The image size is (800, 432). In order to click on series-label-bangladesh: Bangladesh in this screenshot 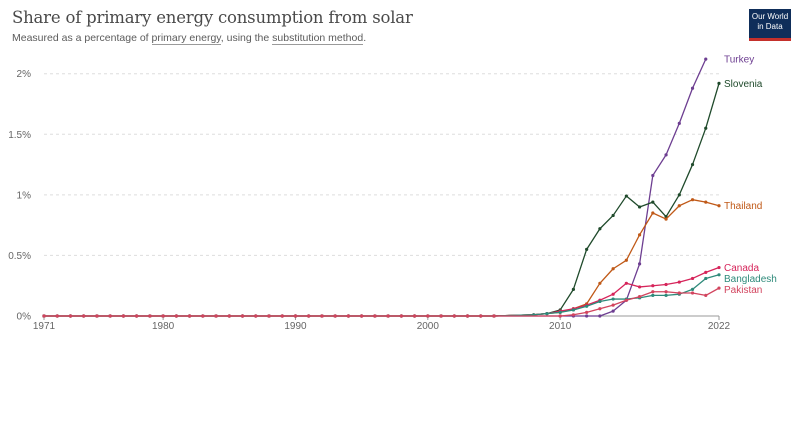, I will do `click(750, 279)`.